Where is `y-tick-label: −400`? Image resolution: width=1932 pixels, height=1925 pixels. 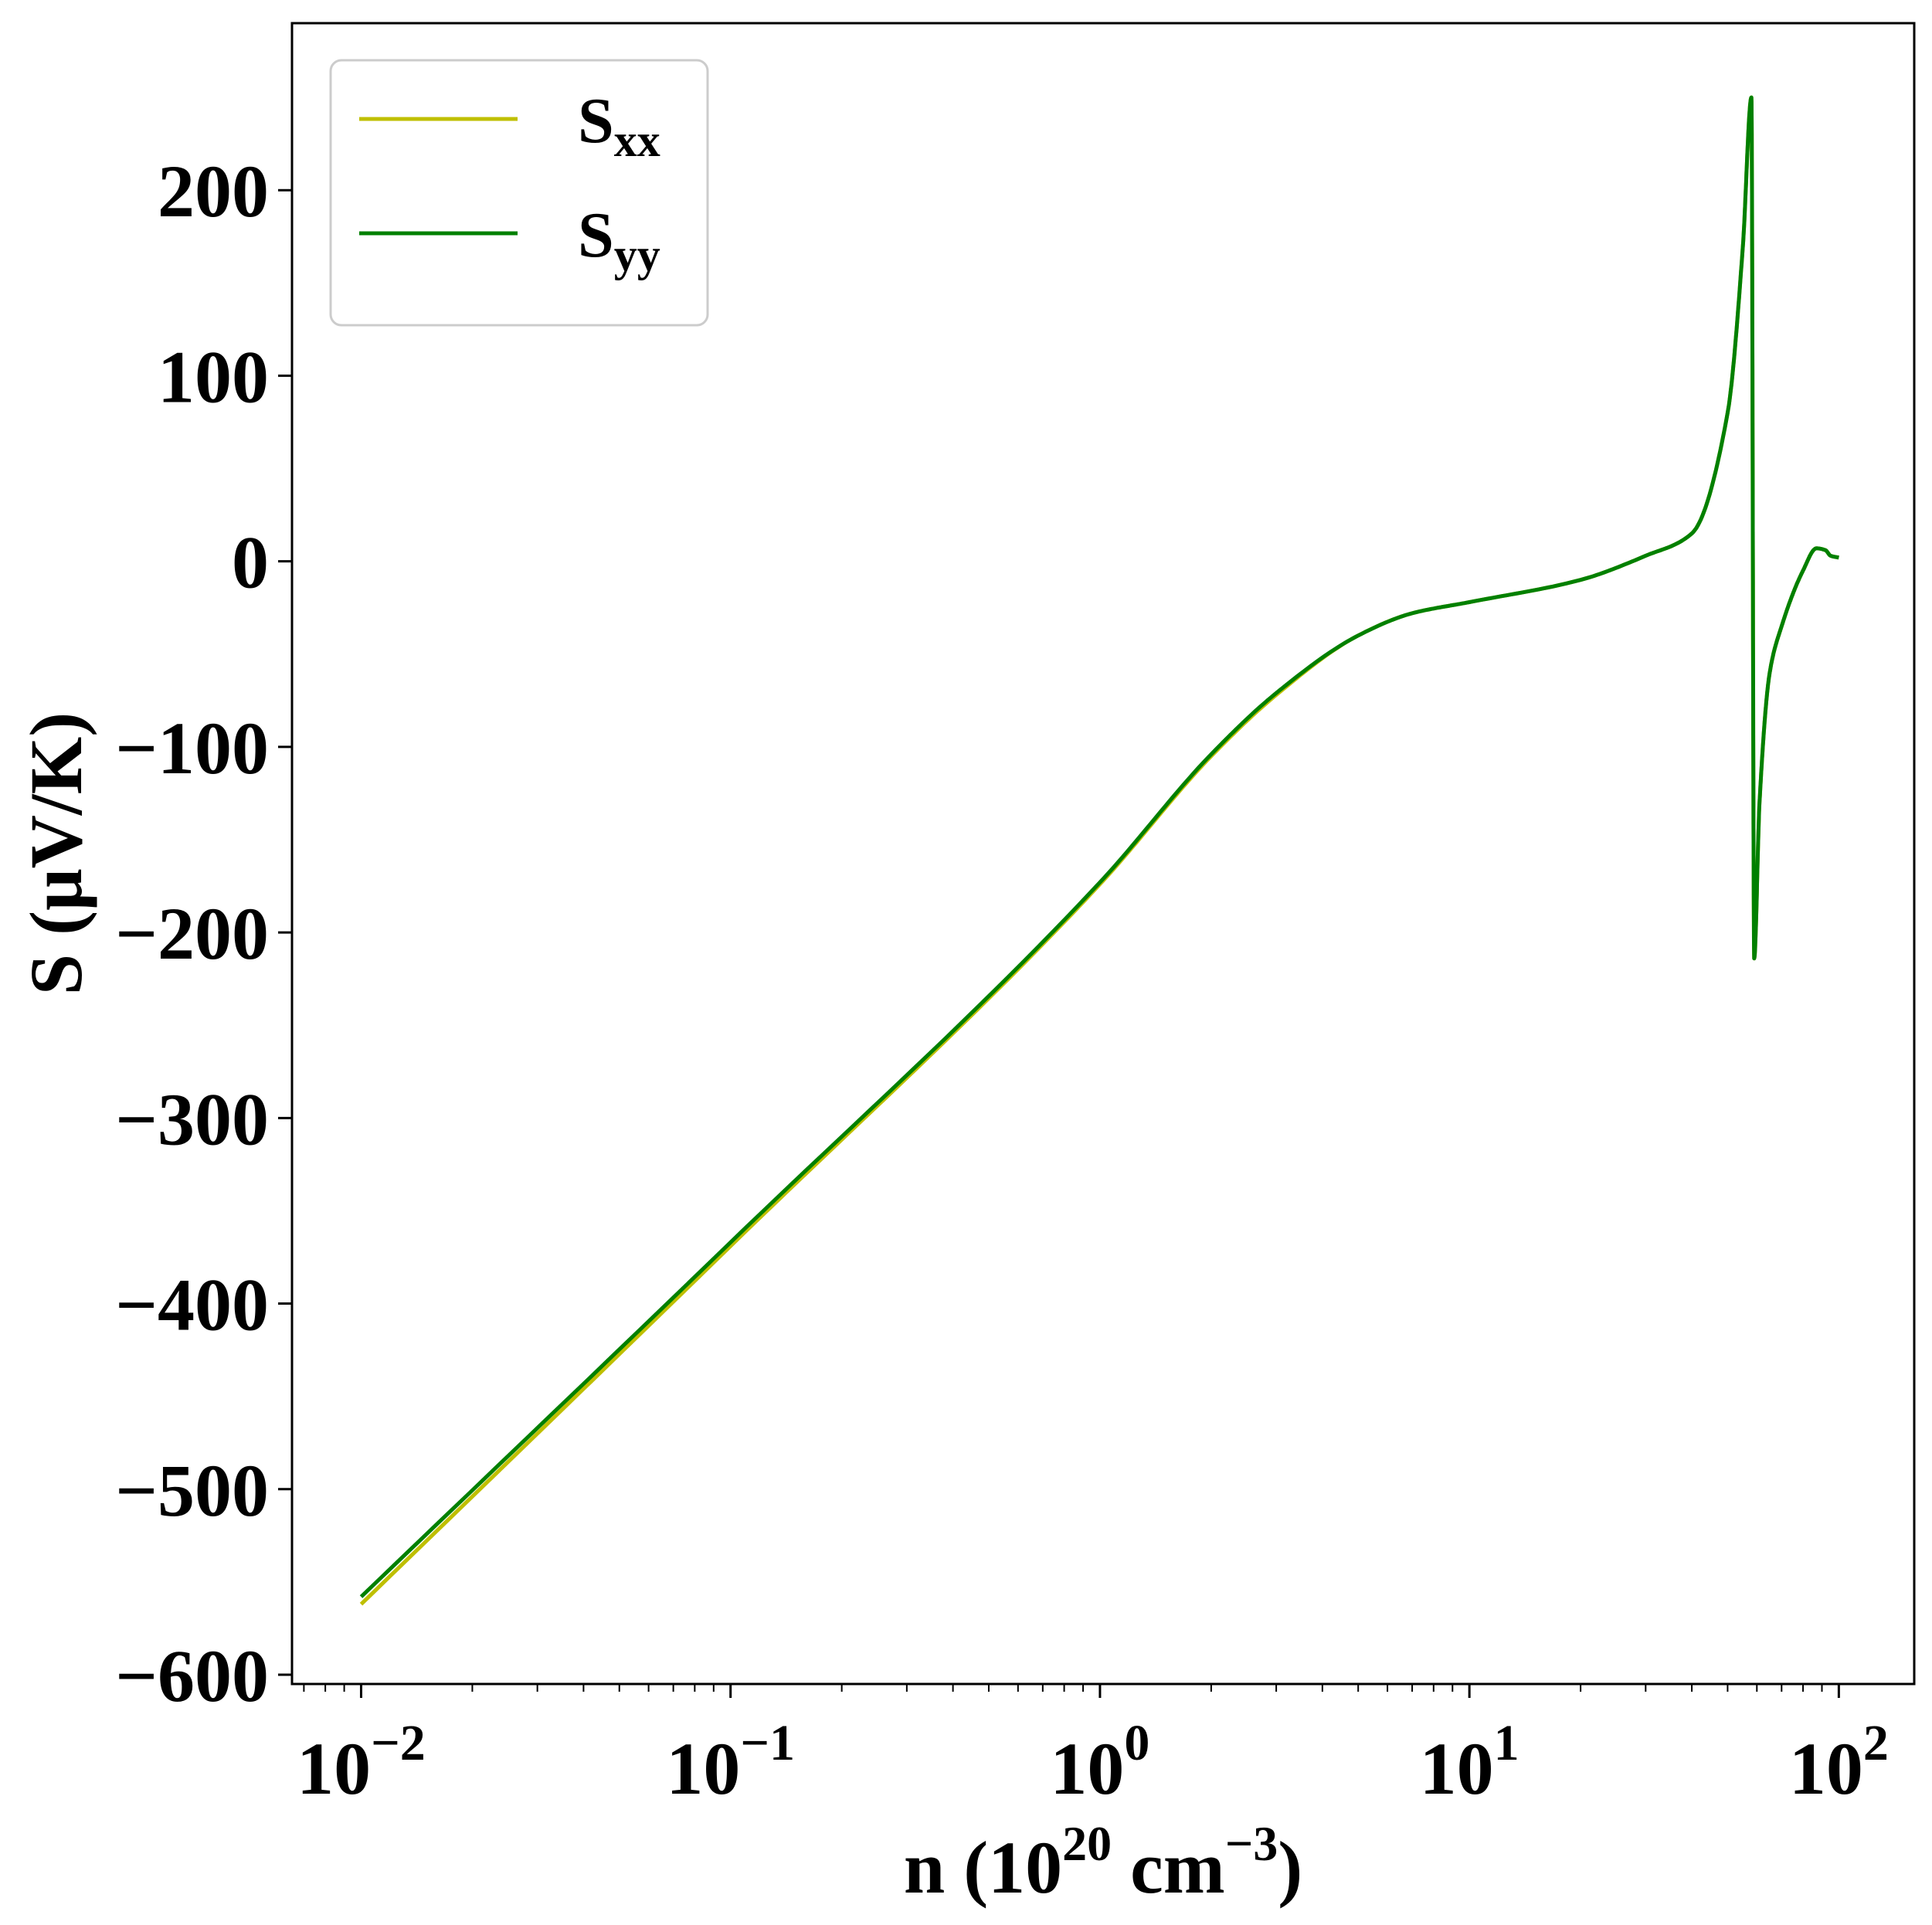 y-tick-label: −400 is located at coordinates (192, 1305).